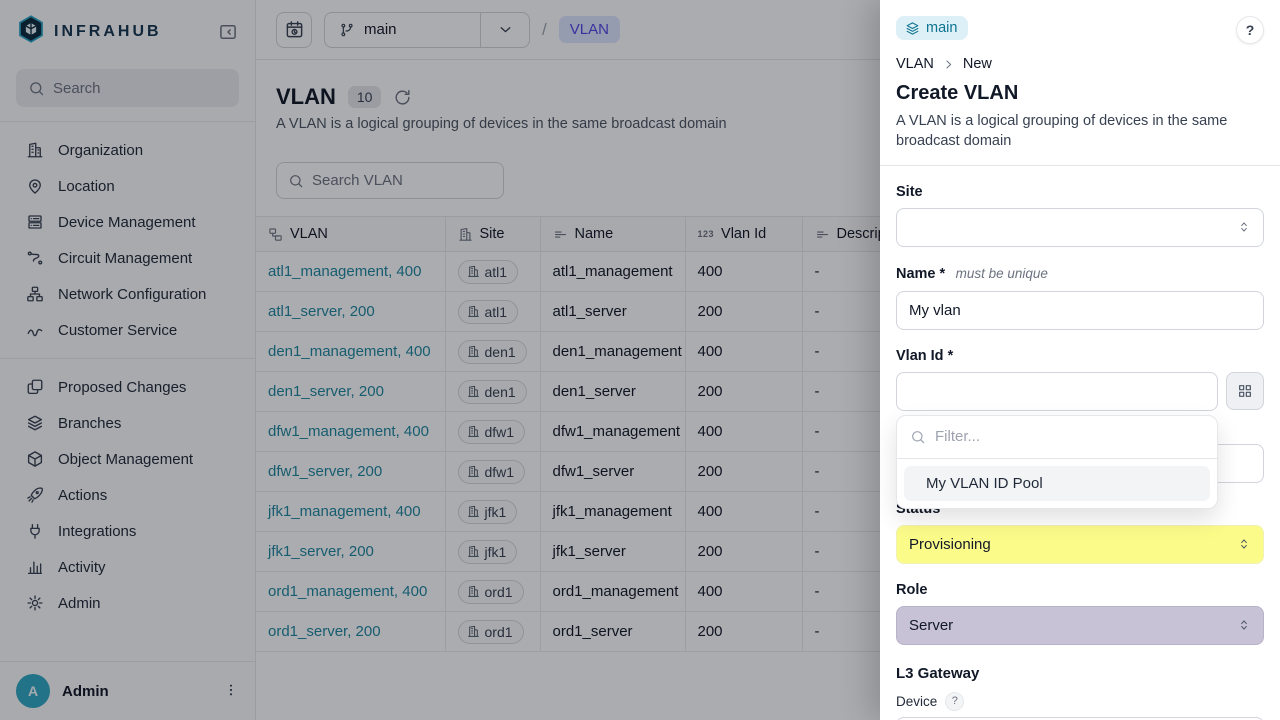 This screenshot has height=720, width=1280. What do you see at coordinates (915, 64) in the screenshot?
I see `drawer-breadcrumb-vlan: VLAN` at bounding box center [915, 64].